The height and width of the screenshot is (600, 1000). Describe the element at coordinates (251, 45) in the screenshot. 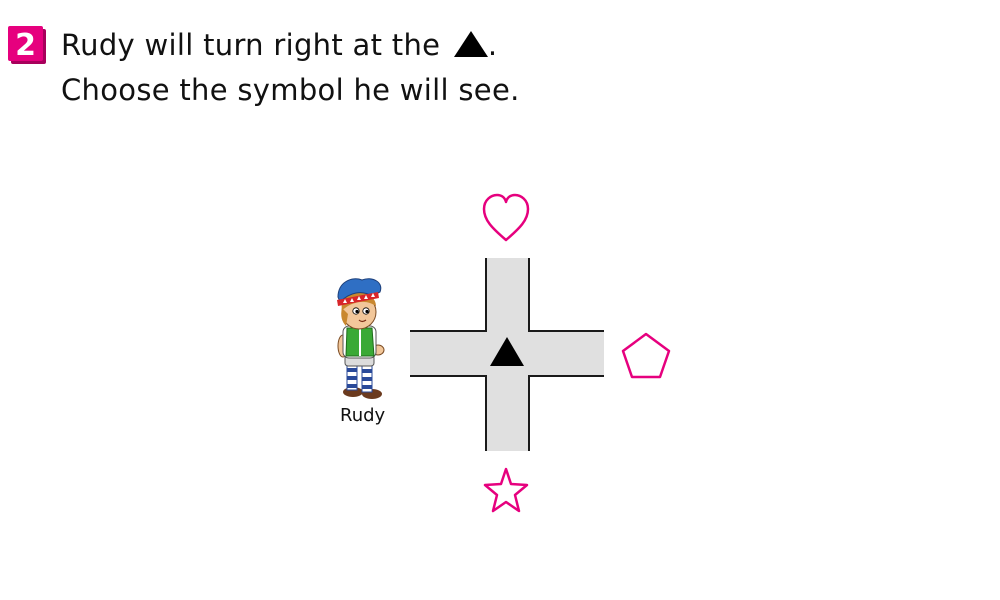

I see `instruction-text: Rudy will turn right at the` at that location.